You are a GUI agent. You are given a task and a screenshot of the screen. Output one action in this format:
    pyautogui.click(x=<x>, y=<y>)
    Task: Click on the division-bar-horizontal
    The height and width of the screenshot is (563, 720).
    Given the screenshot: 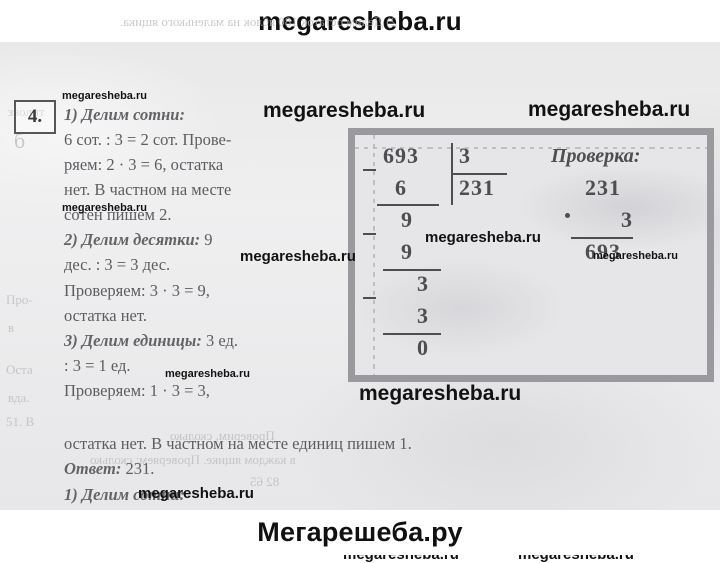 What is the action you would take?
    pyautogui.click(x=479, y=174)
    